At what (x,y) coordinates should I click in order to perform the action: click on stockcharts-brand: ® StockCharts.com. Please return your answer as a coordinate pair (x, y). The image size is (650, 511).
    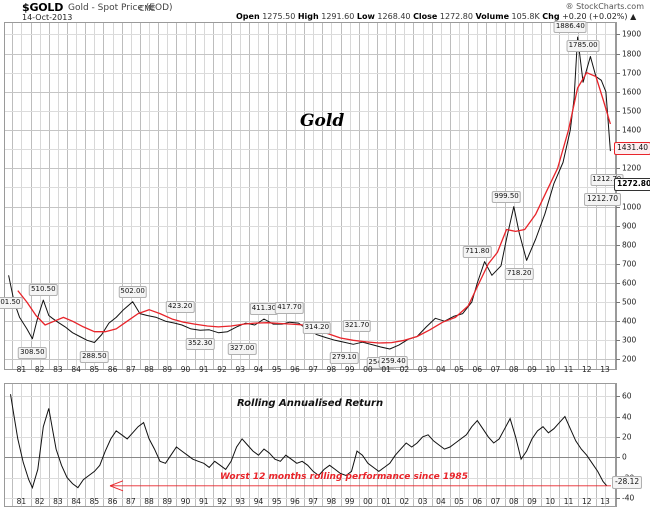
    Looking at the image, I should click on (604, 6).